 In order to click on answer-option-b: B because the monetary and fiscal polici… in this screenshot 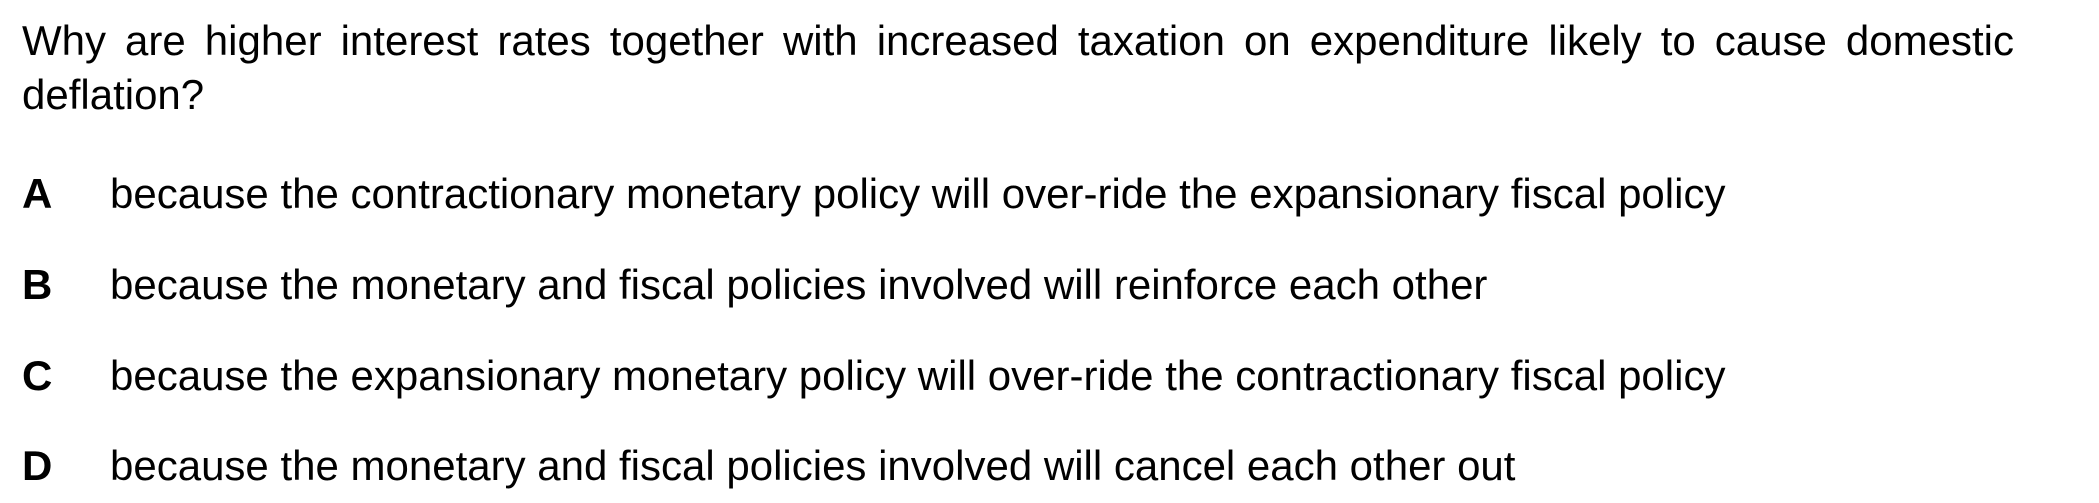, I will do `click(754, 285)`.